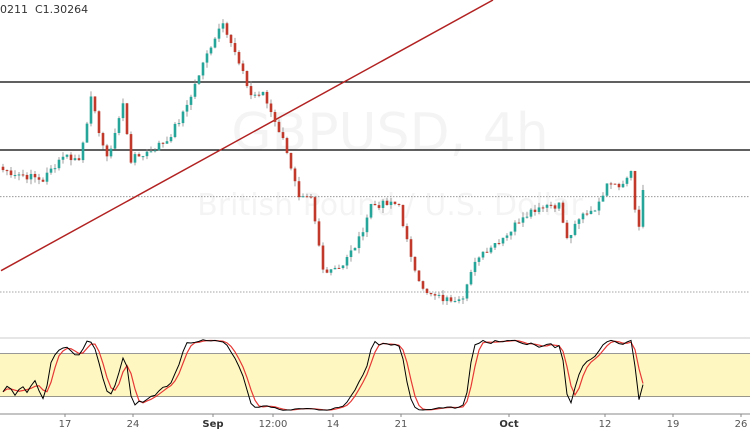 This screenshot has width=750, height=430. What do you see at coordinates (741, 424) in the screenshot?
I see `x-tick-label: 26` at bounding box center [741, 424].